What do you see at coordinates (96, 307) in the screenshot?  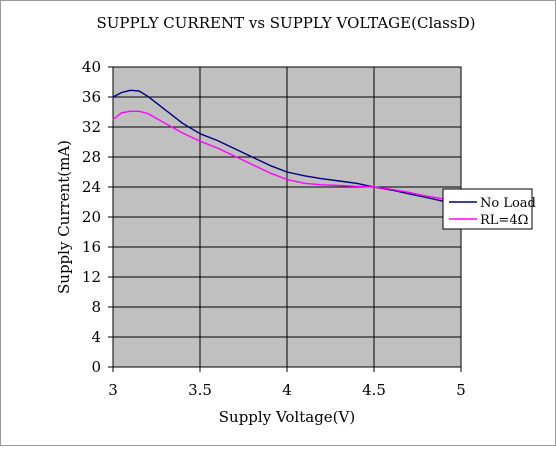 I see `y-tick-label: 8` at bounding box center [96, 307].